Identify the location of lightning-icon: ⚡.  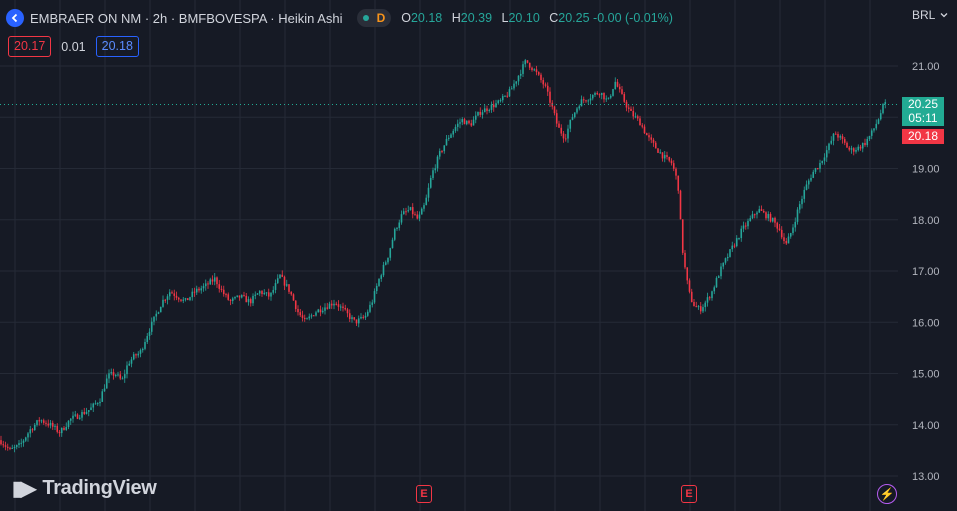
(887, 494).